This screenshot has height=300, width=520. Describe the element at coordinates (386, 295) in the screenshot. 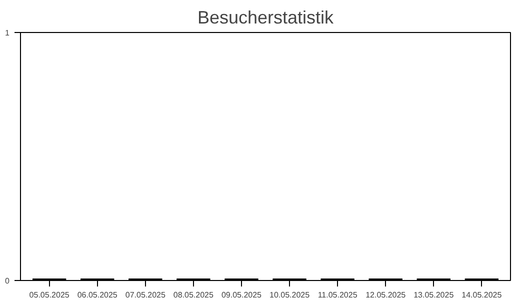

I see `x-tick-label: 12.05.2025` at that location.